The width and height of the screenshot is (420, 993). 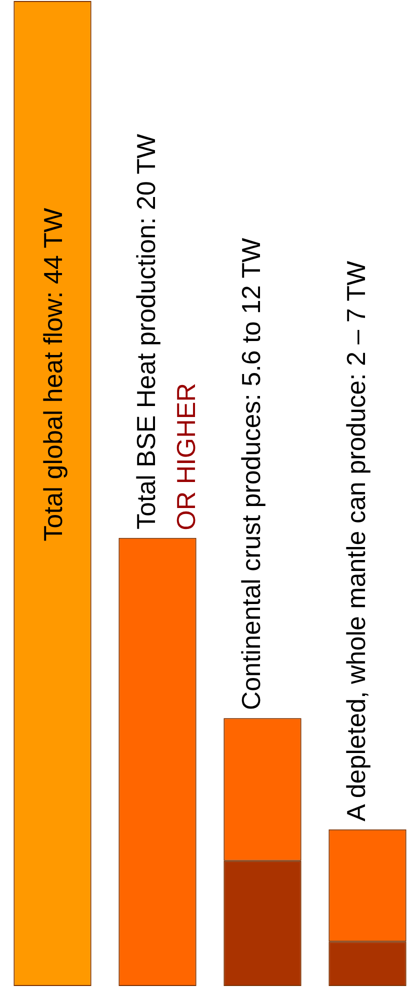 I want to click on annotation: Total BSE Heat production: 20 TW, so click(x=145, y=332).